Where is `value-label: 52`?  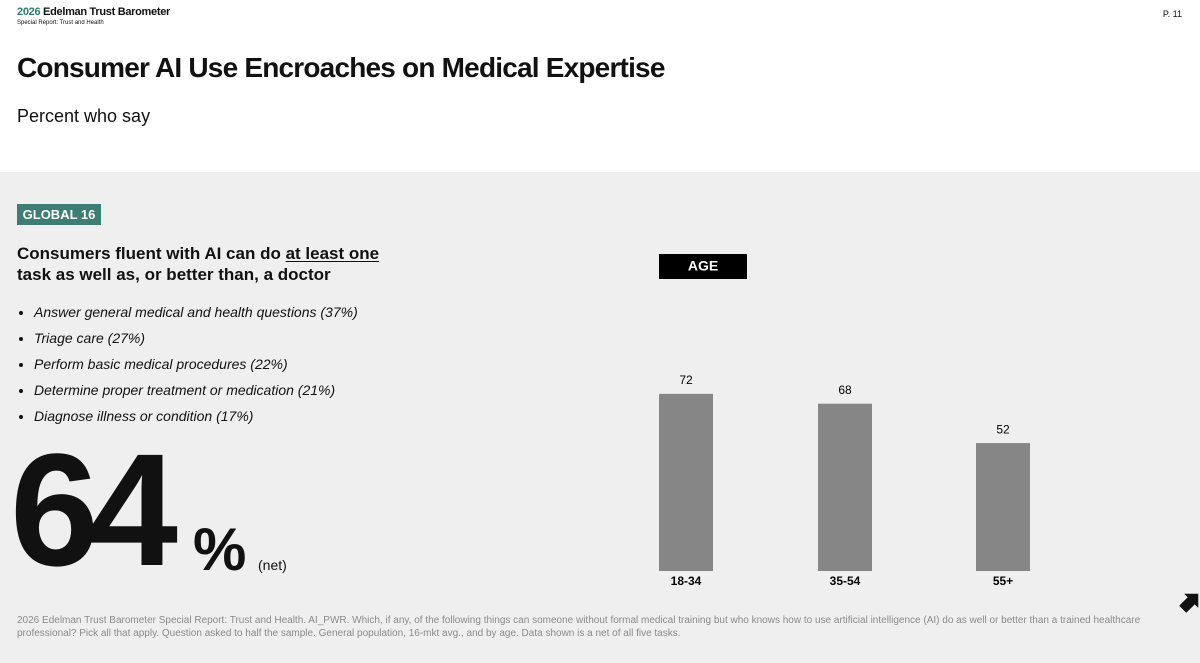
value-label: 52 is located at coordinates (1003, 429).